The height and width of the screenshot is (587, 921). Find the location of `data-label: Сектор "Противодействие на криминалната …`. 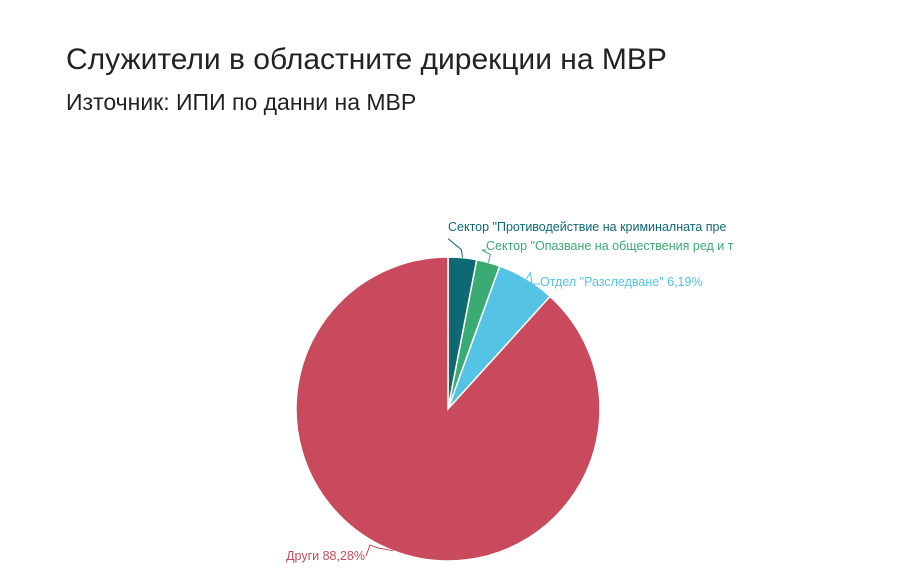

data-label: Сектор "Противодействие на криминалната … is located at coordinates (587, 227).